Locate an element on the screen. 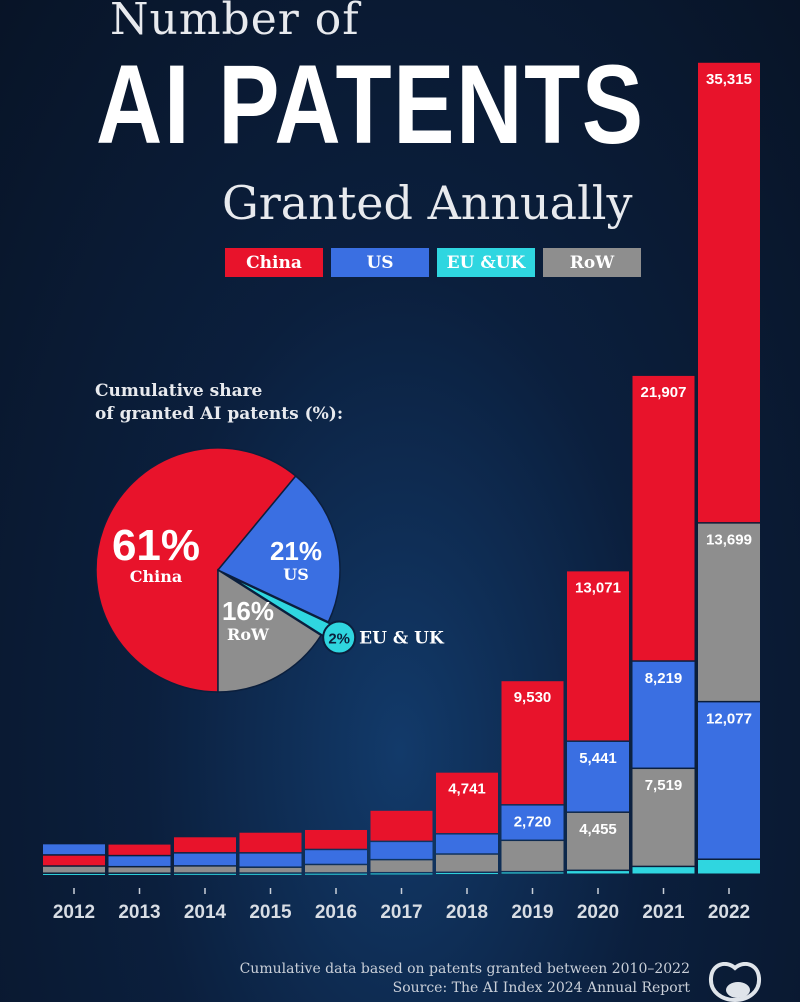  bar-2022-china is located at coordinates (729, 292).